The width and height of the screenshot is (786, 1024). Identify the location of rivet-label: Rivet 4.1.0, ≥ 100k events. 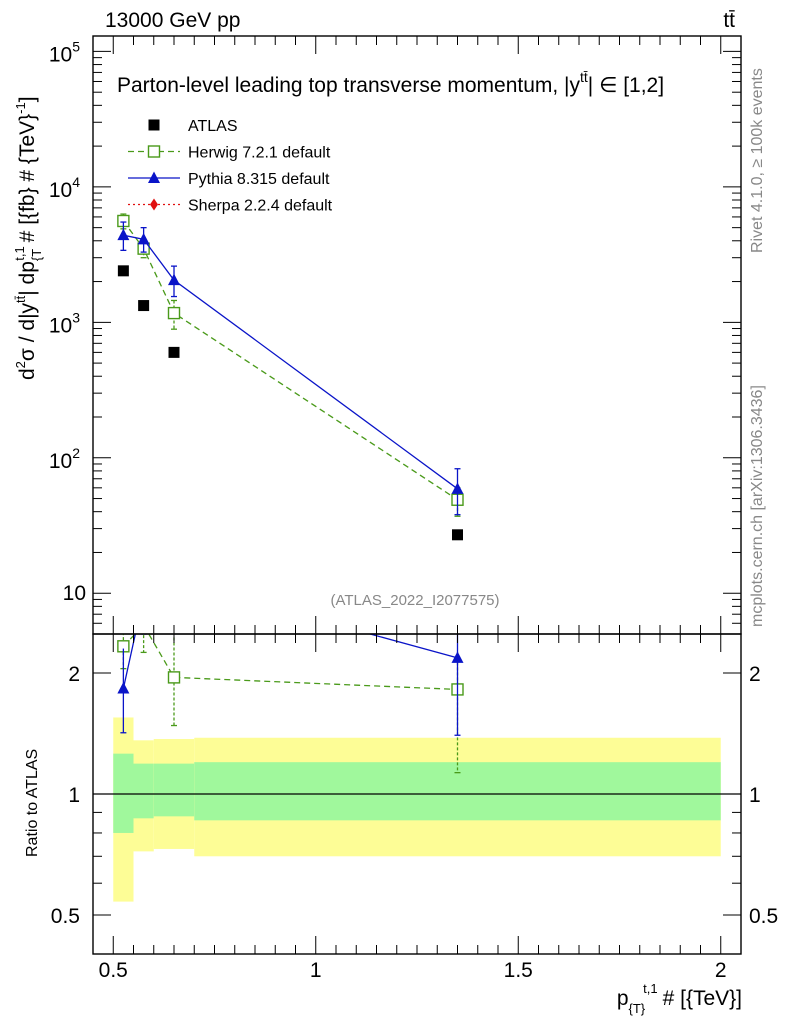
(757, 160).